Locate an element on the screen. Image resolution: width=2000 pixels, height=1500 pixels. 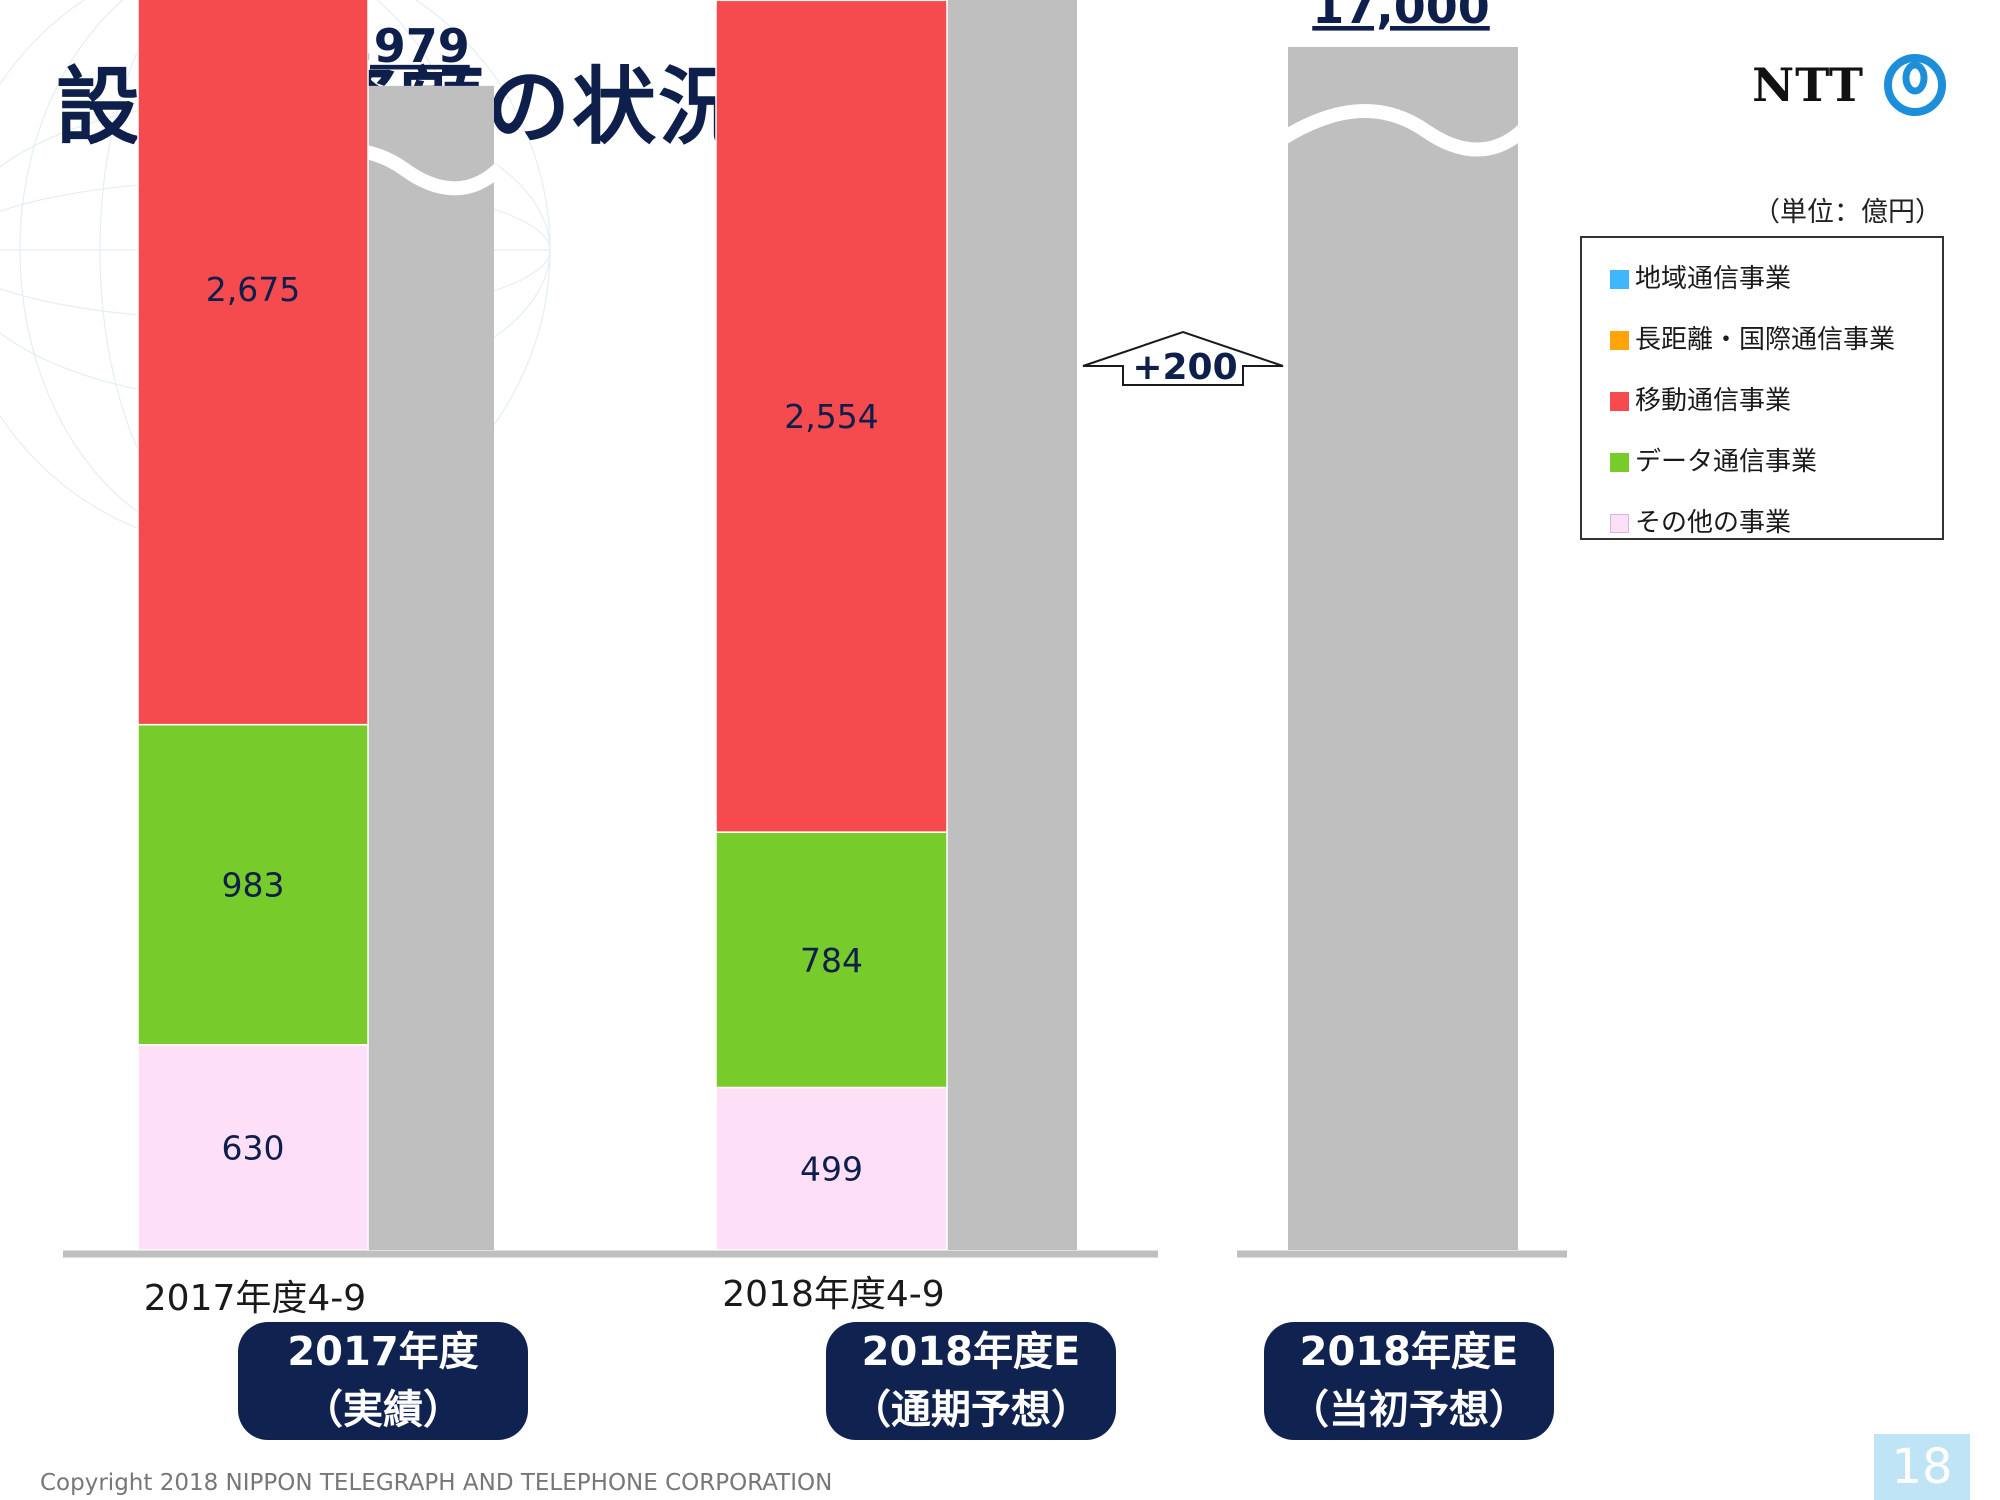
half-year-category-label: 2017年度4-9 is located at coordinates (255, 1298).